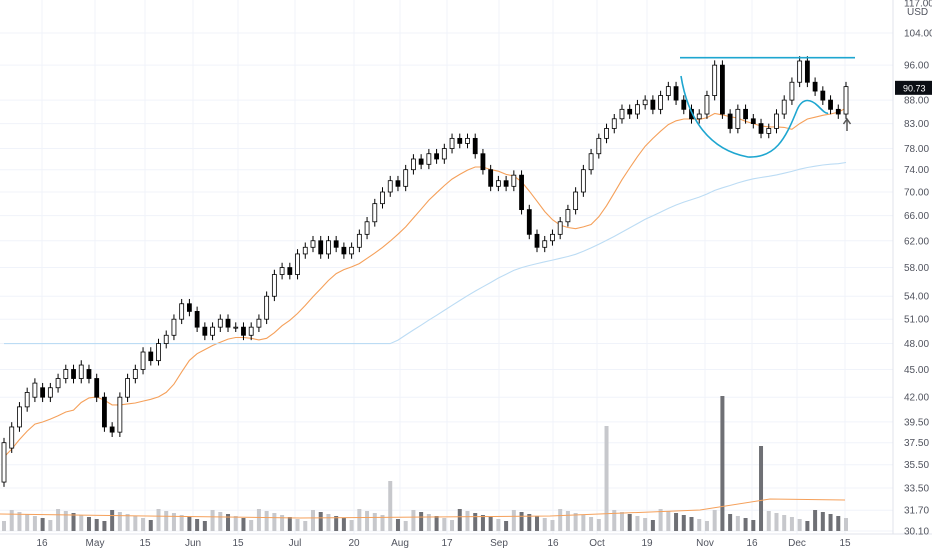 The image size is (932, 555). Describe the element at coordinates (193, 543) in the screenshot. I see `time-tick-label: Jun` at that location.